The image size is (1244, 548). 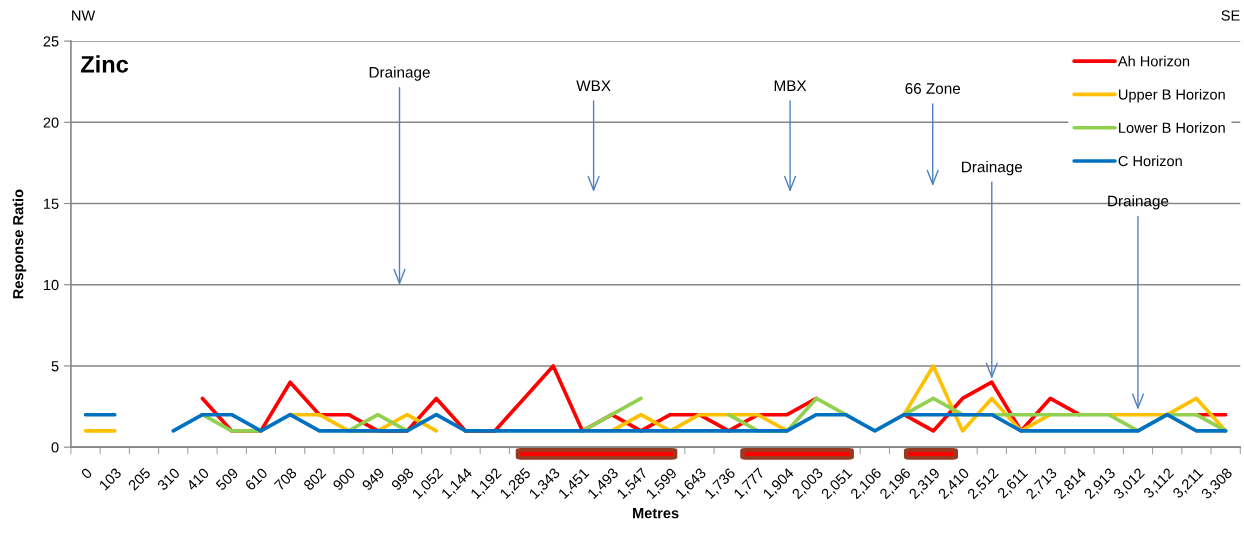 I want to click on x-axis-title: Metres, so click(x=656, y=513).